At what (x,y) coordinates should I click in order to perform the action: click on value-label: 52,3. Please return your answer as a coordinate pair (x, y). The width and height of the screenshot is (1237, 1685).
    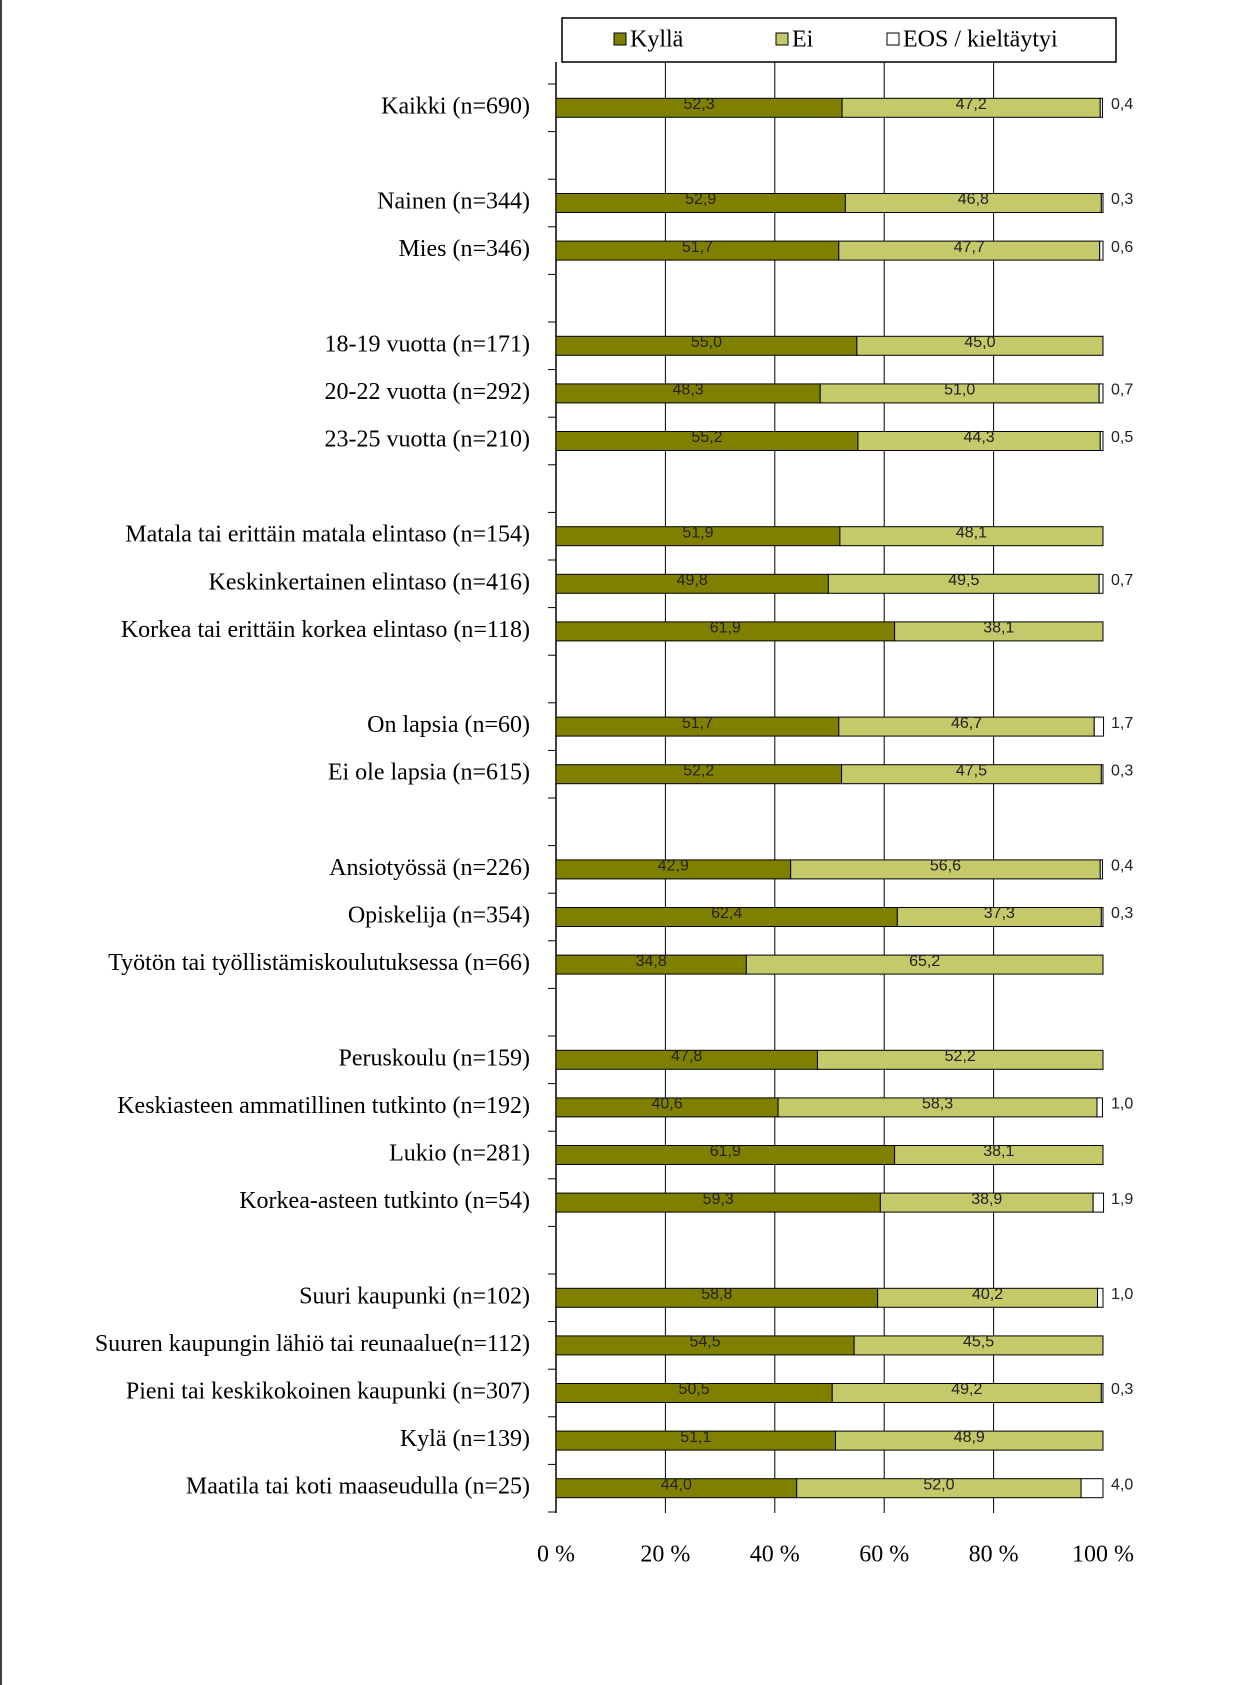
    Looking at the image, I should click on (698, 104).